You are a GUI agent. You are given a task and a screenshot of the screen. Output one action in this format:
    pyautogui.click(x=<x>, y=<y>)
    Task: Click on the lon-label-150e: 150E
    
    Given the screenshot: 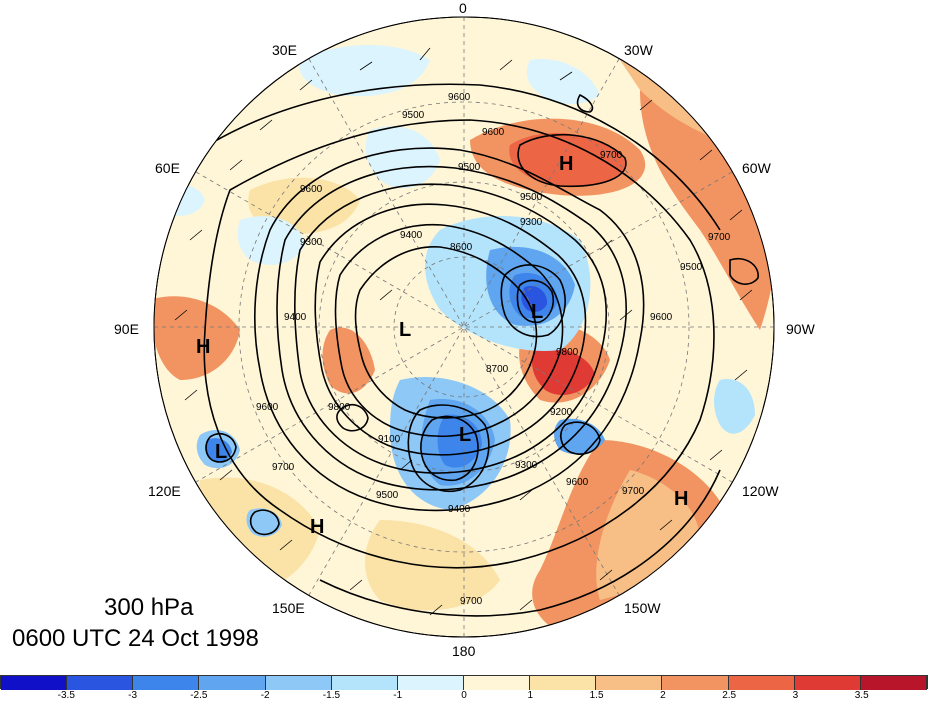 What is the action you would take?
    pyautogui.click(x=288, y=608)
    